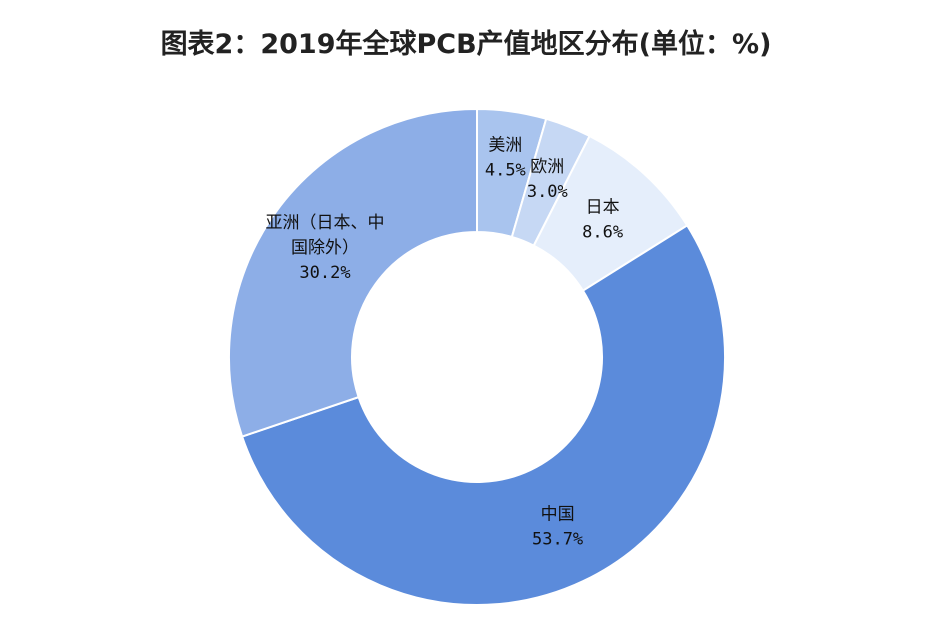 The height and width of the screenshot is (632, 932). I want to click on slice-category-label-3-1: 日本, so click(603, 207).